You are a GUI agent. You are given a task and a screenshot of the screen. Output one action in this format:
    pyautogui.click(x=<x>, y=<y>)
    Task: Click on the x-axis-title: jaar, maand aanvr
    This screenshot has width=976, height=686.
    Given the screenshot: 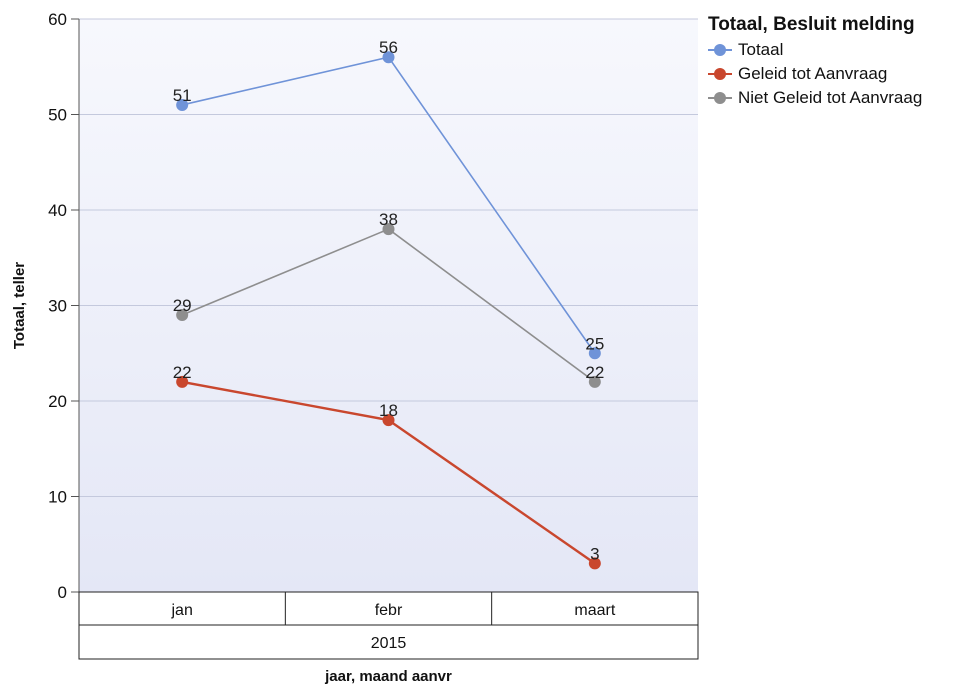 What is the action you would take?
    pyautogui.click(x=388, y=676)
    